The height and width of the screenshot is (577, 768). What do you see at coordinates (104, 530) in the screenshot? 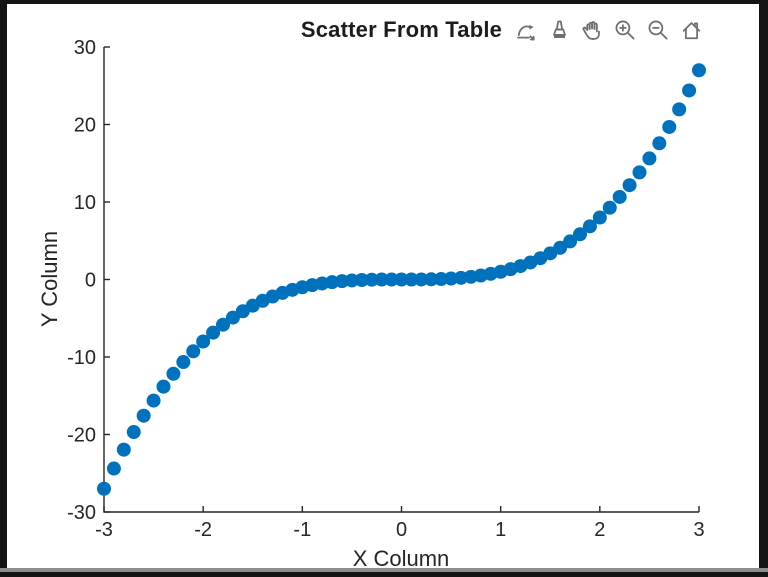
I see `x-tick-label: -3` at bounding box center [104, 530].